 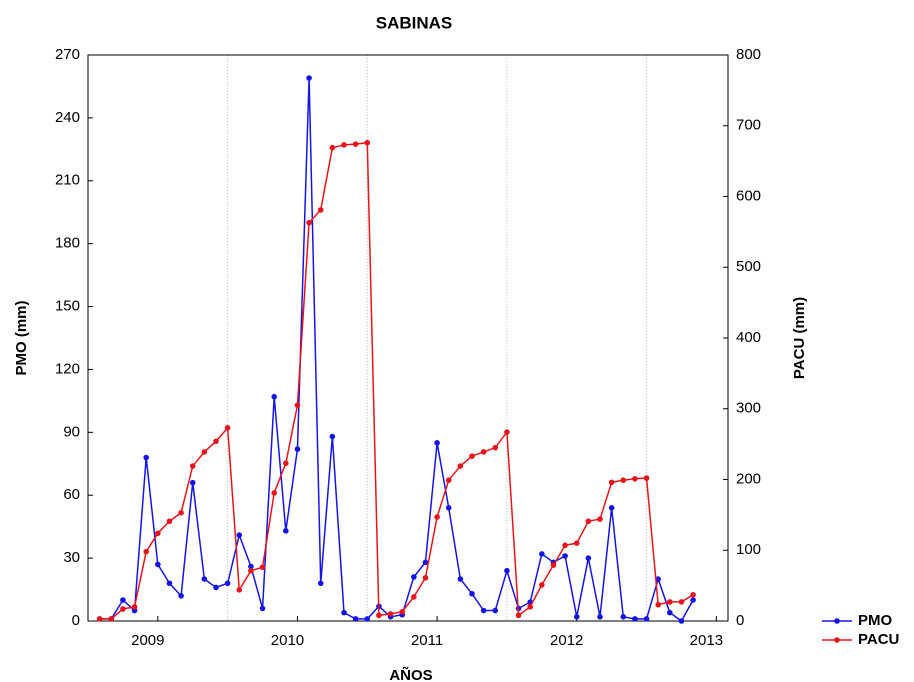 What do you see at coordinates (748, 549) in the screenshot?
I see `y2-tick-label: 100` at bounding box center [748, 549].